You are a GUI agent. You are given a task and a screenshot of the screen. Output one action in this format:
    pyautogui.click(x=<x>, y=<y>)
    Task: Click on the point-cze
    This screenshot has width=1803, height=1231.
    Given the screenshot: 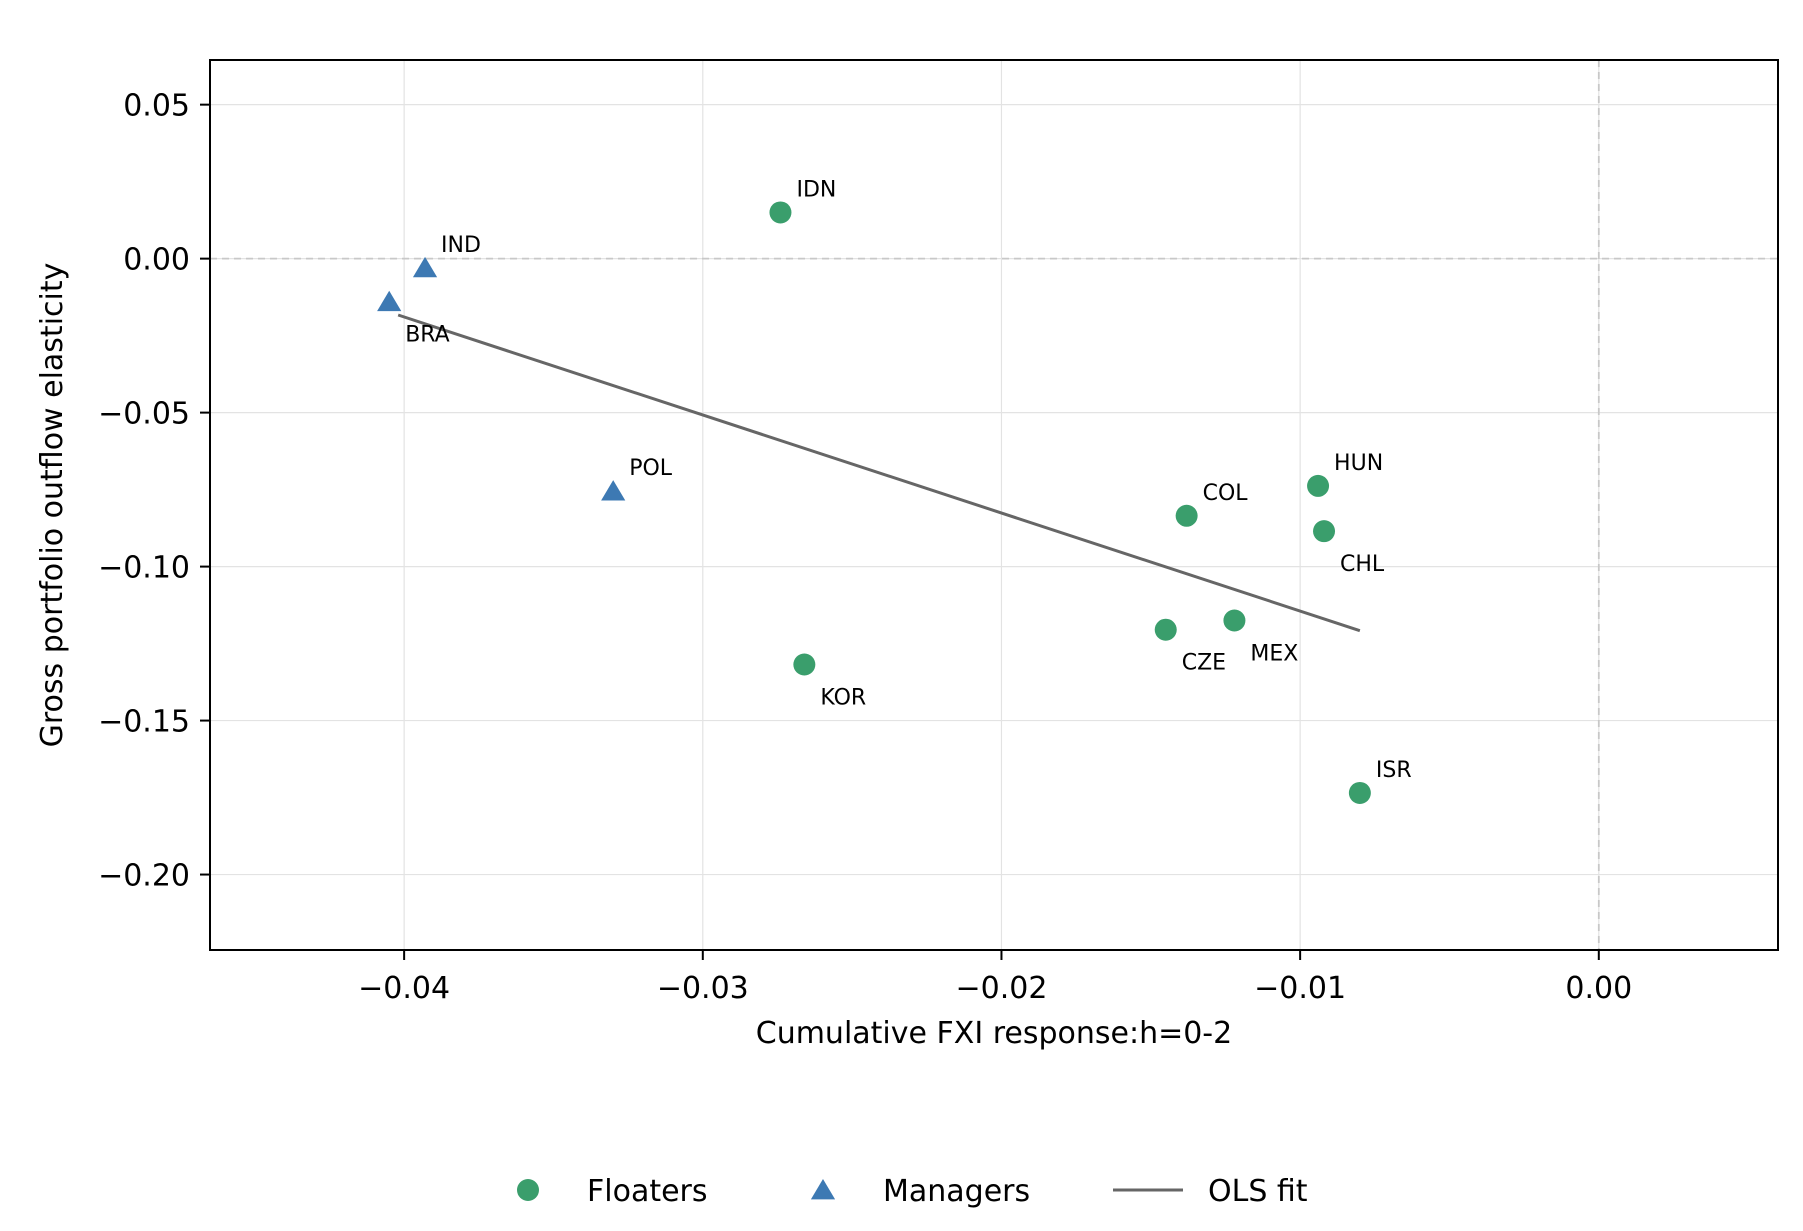 What is the action you would take?
    pyautogui.click(x=1165, y=629)
    